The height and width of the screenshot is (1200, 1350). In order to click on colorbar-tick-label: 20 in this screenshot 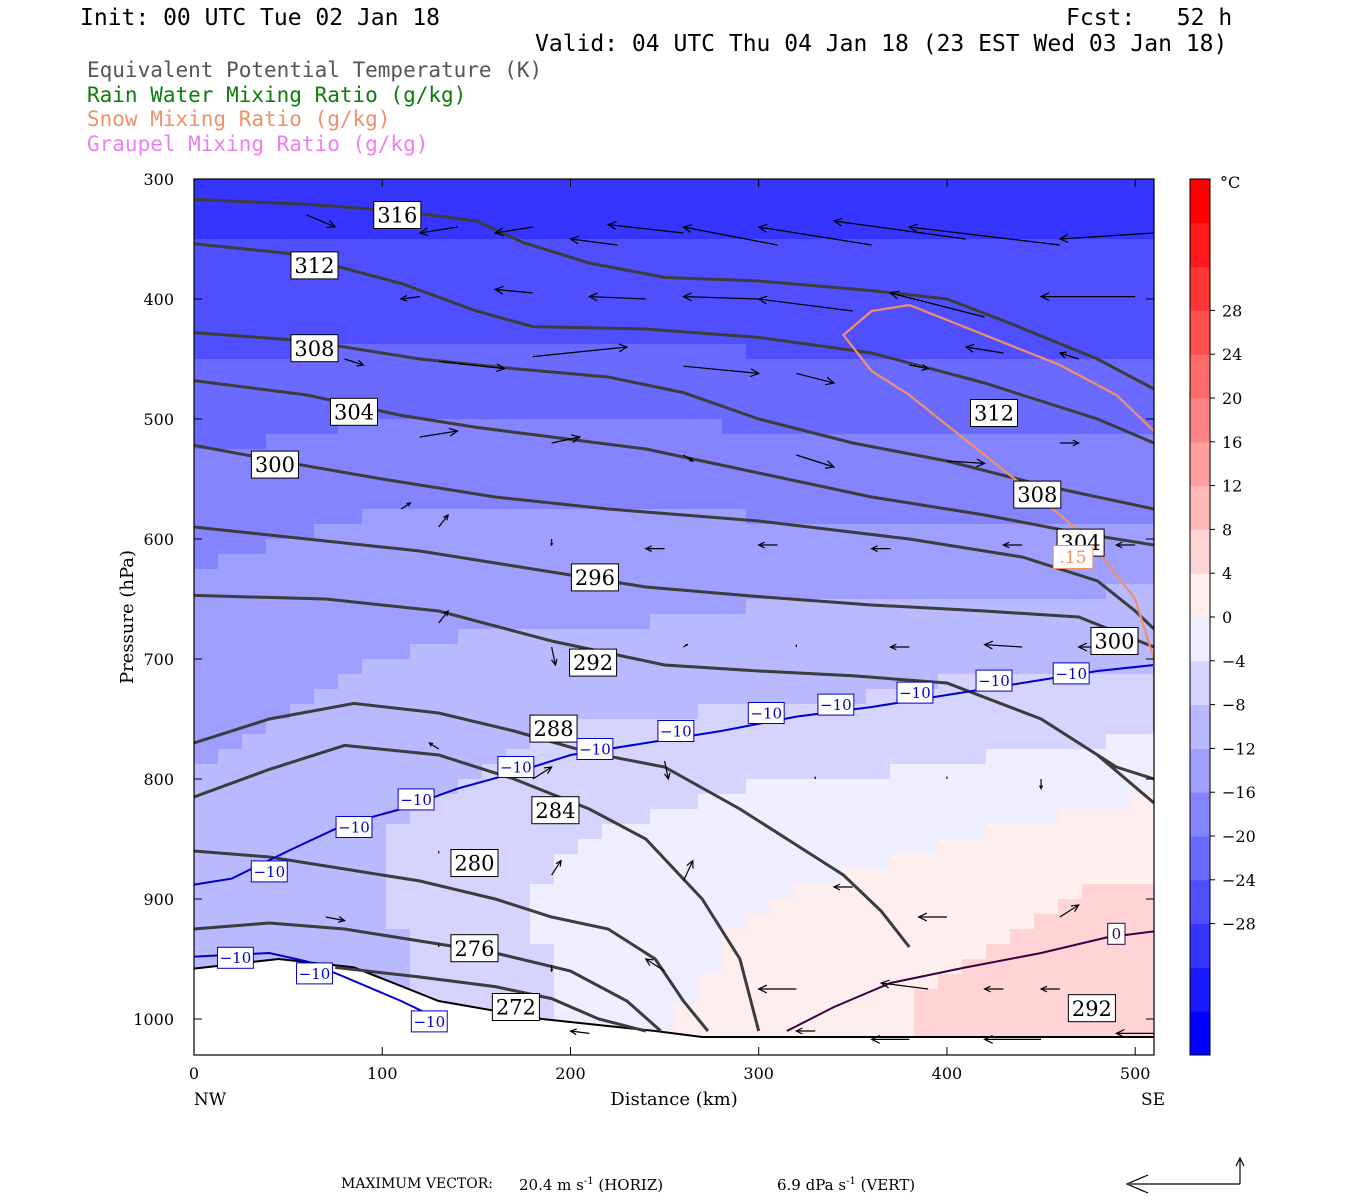, I will do `click(1232, 398)`.